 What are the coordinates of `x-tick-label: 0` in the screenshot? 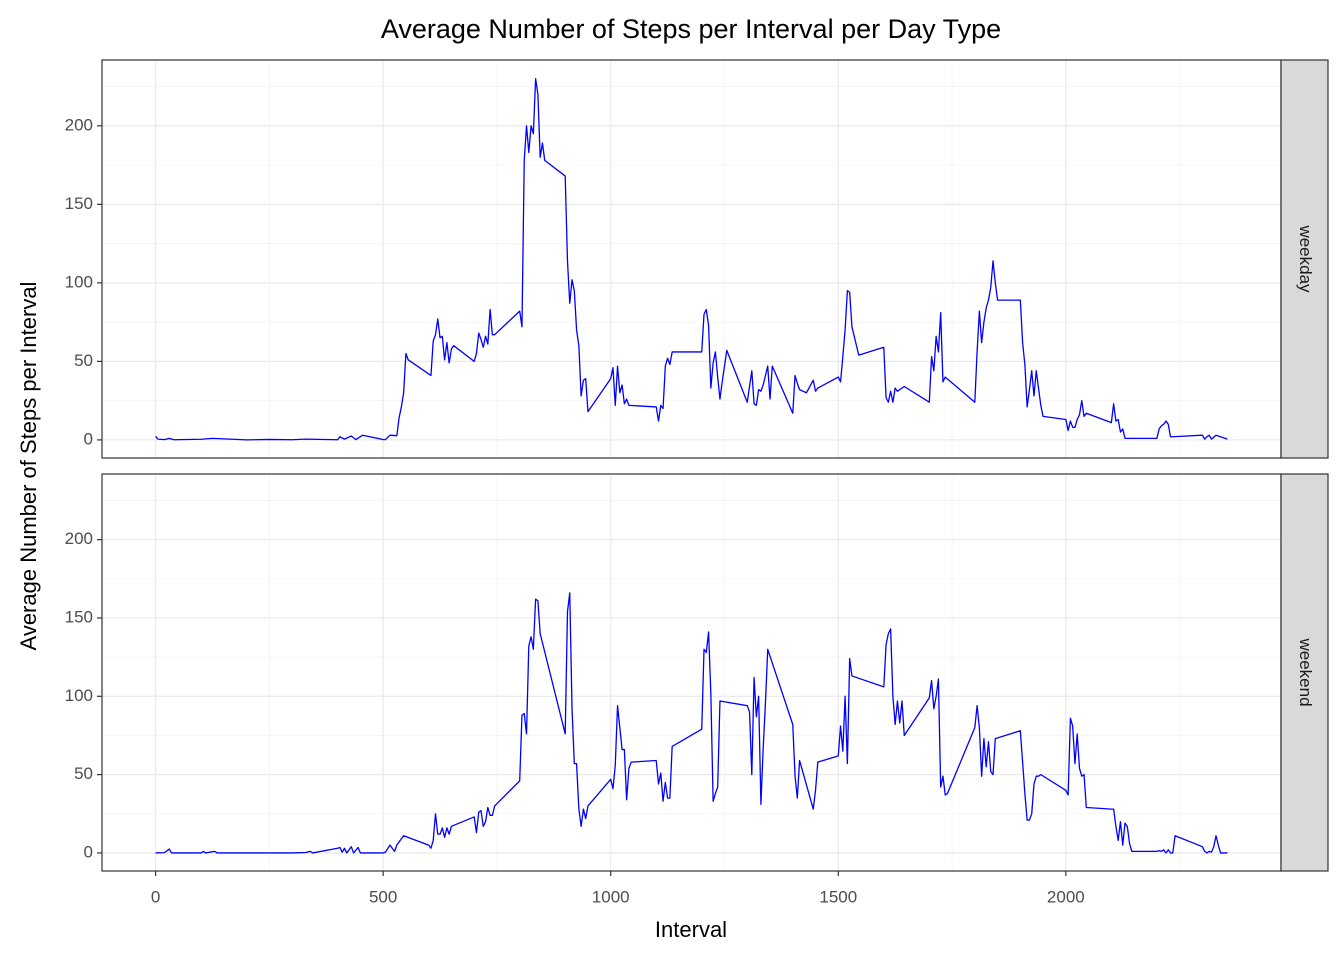 It's located at (155, 896).